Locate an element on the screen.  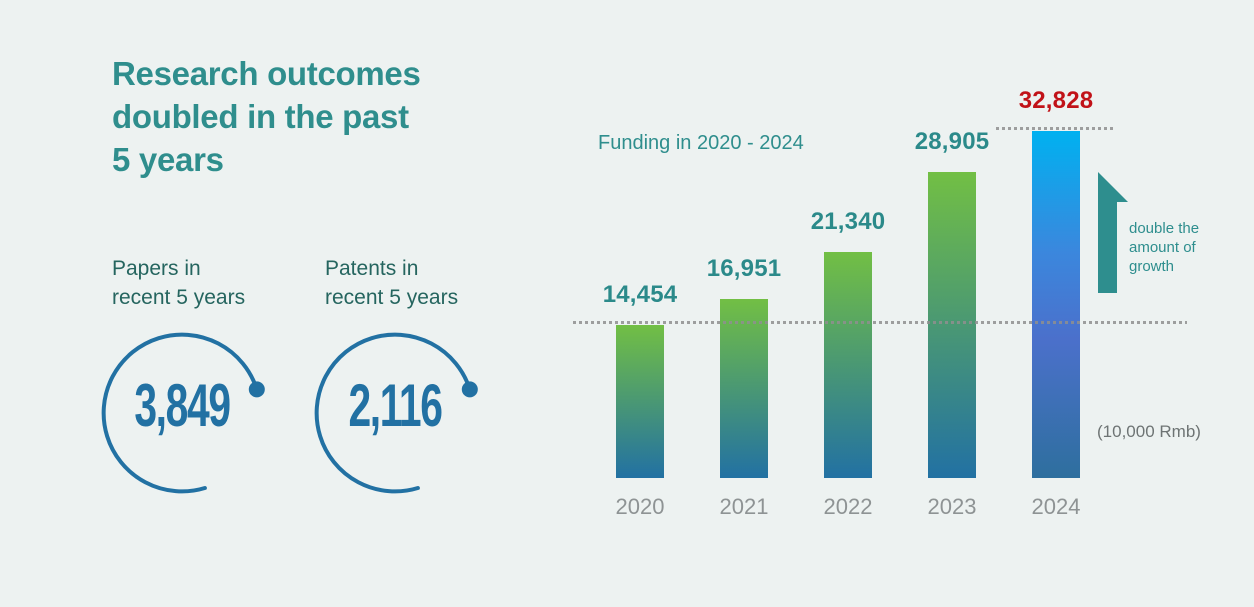
page-title-line-2: doubled in the past is located at coordinates (260, 116).